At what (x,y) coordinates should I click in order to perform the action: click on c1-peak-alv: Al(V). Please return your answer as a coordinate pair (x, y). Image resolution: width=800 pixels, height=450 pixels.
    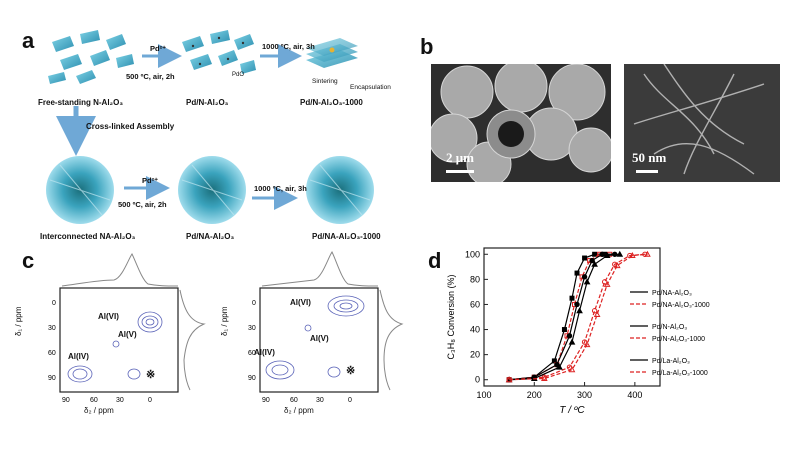
    Looking at the image, I should click on (127, 334).